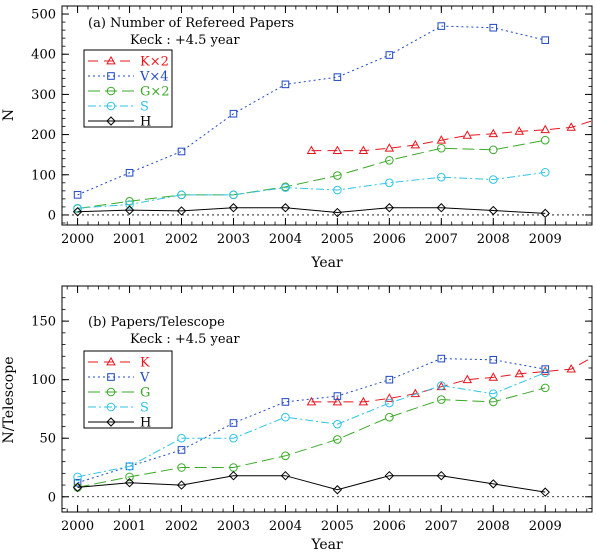 The width and height of the screenshot is (596, 552). What do you see at coordinates (128, 89) in the screenshot?
I see `panel-a-legend: K×2V×4G×2SH` at bounding box center [128, 89].